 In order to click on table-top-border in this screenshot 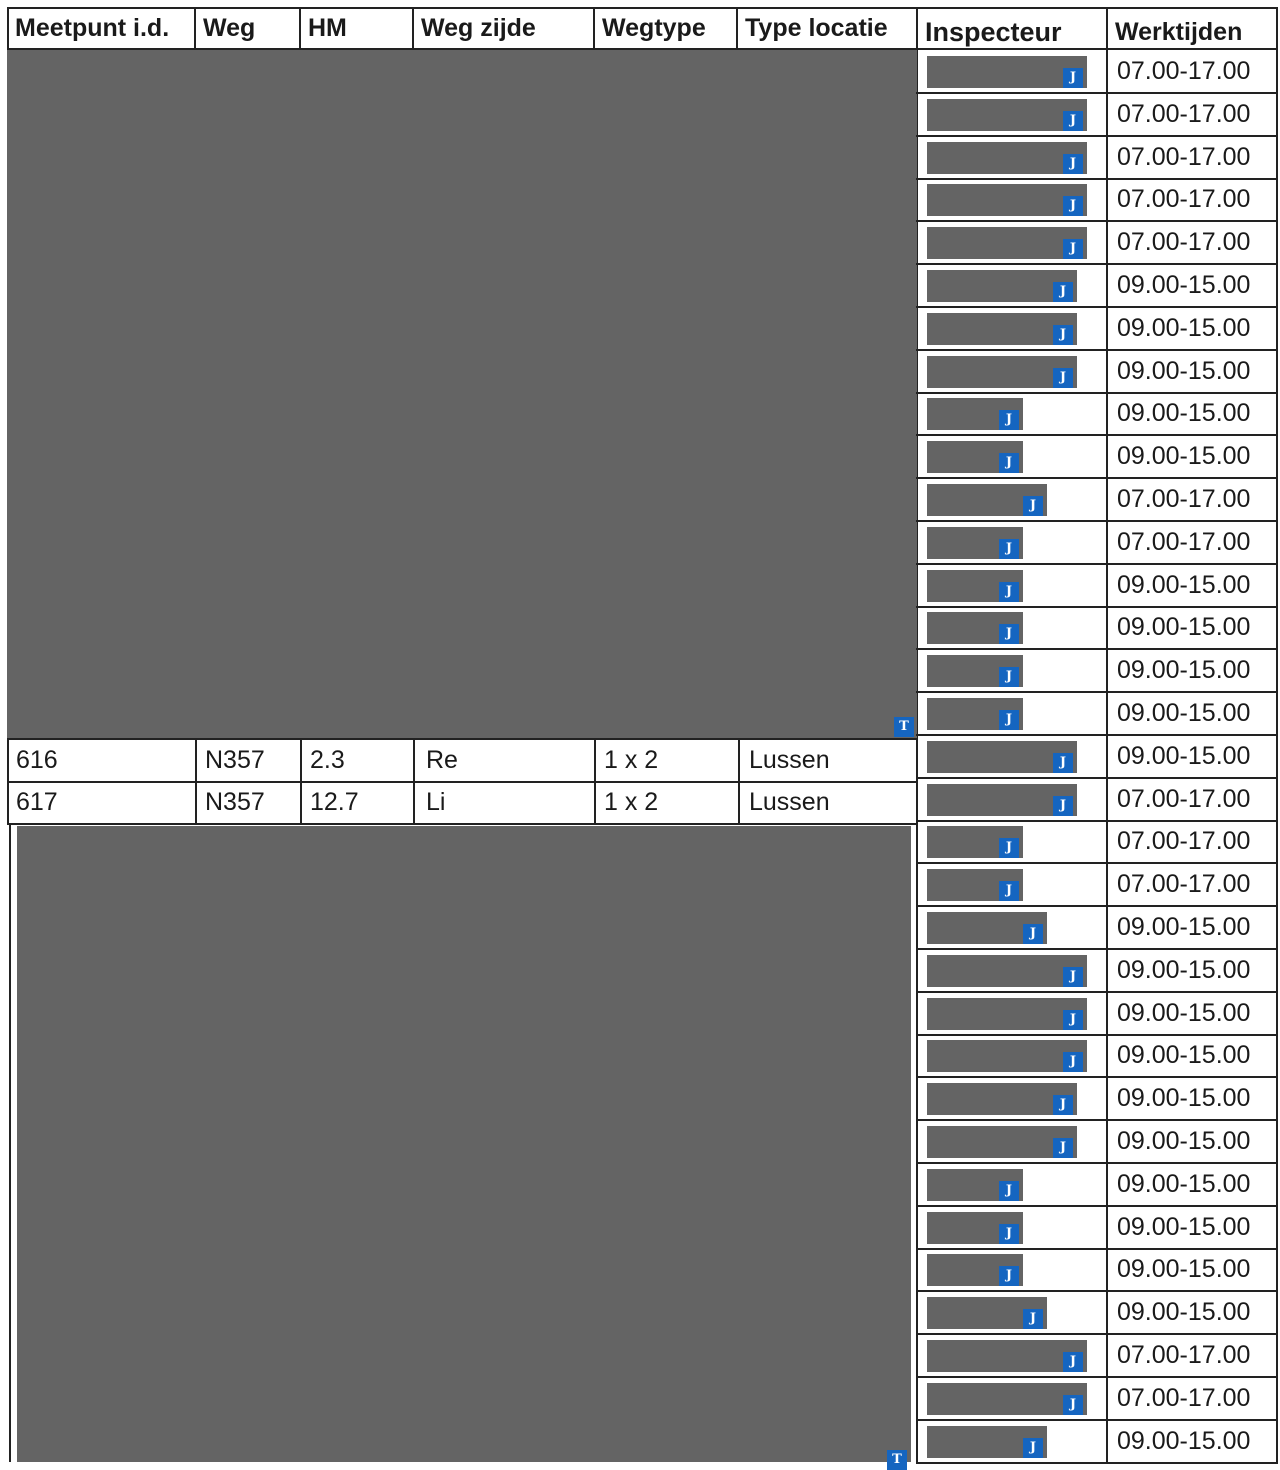, I will do `click(642, 8)`.